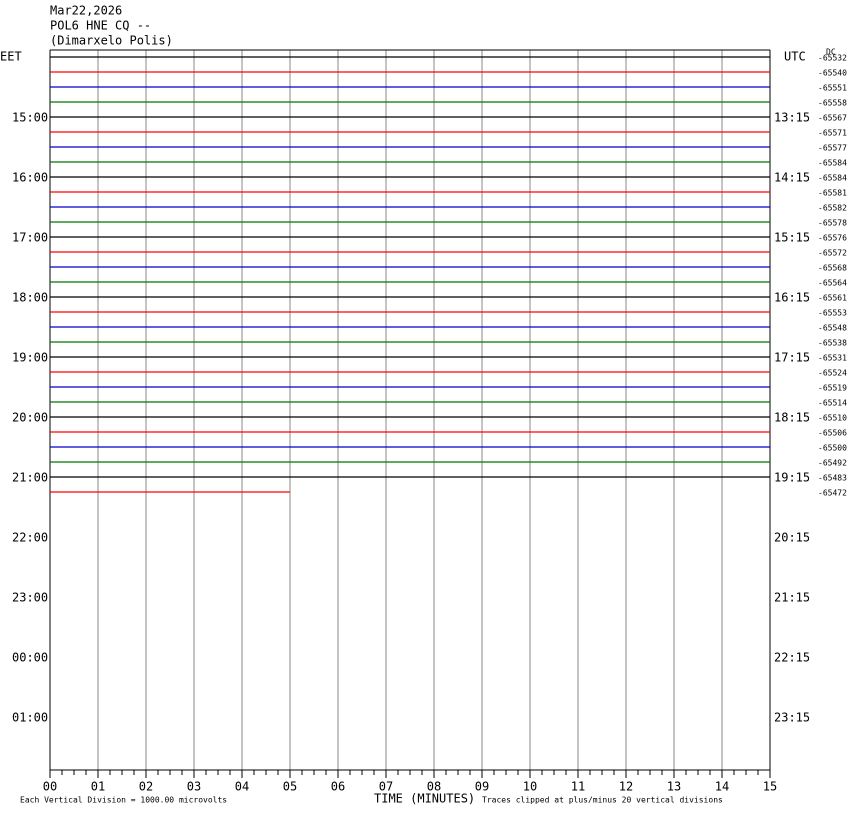 The height and width of the screenshot is (814, 850). Describe the element at coordinates (832, 313) in the screenshot. I see `dc-offset: -65553` at that location.